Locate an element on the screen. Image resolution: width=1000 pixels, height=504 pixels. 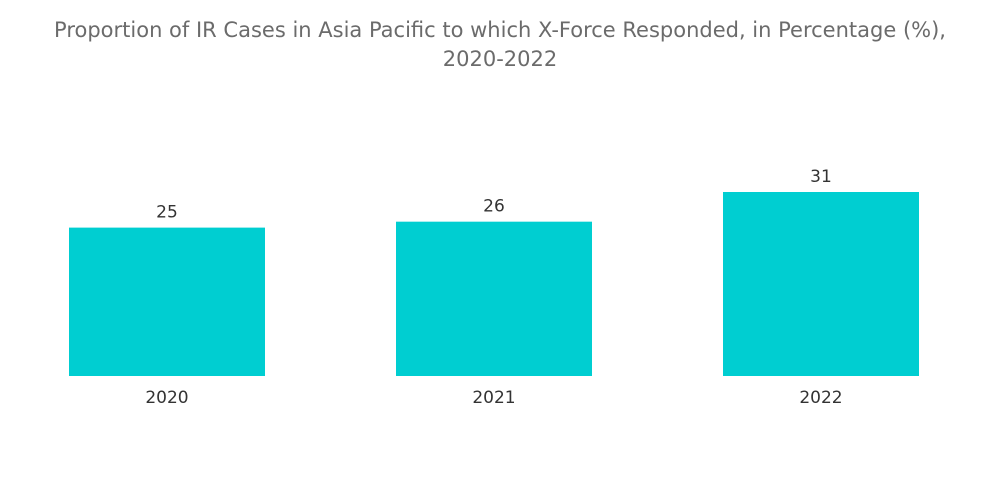
x-tick-label-2020: 2020 is located at coordinates (166, 398).